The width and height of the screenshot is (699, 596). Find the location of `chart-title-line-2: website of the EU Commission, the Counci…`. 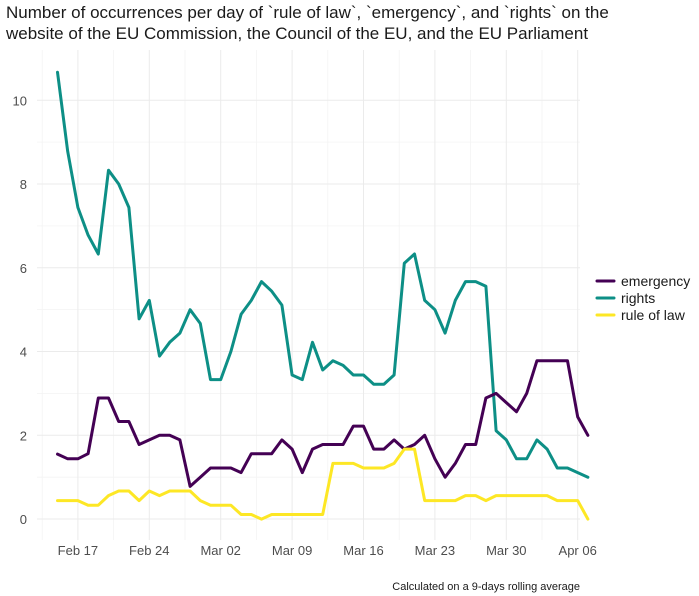

chart-title-line-2: website of the EU Commission, the Counci… is located at coordinates (297, 33).